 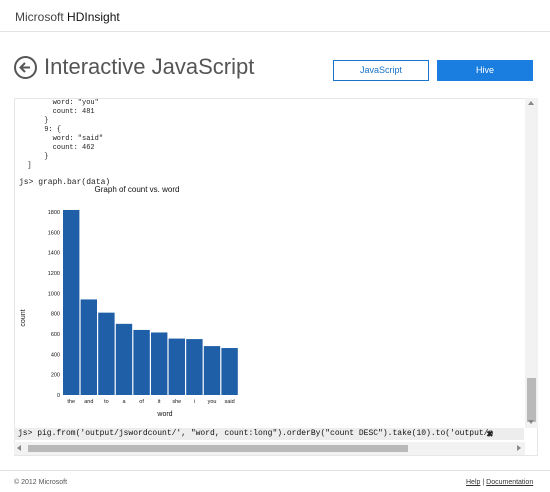 I want to click on vertical-scrollbar, so click(x=531, y=263).